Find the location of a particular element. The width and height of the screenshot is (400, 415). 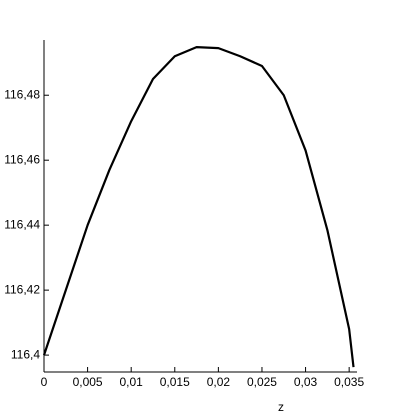

x-tick-label: 0,035 is located at coordinates (349, 382).